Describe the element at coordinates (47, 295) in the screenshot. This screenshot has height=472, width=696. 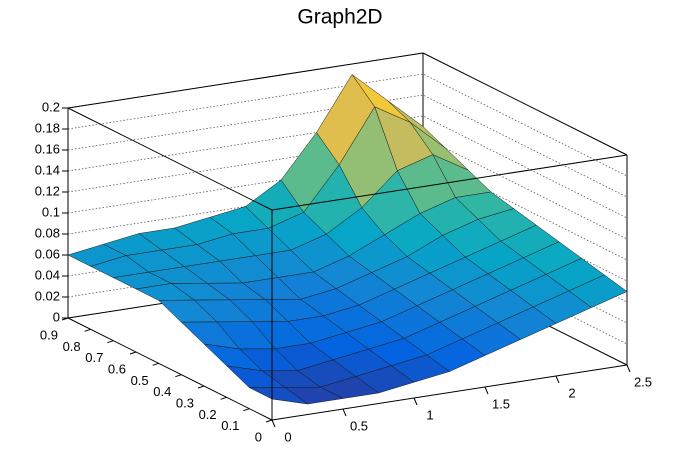
I see `z-tick-label: 0.02` at that location.